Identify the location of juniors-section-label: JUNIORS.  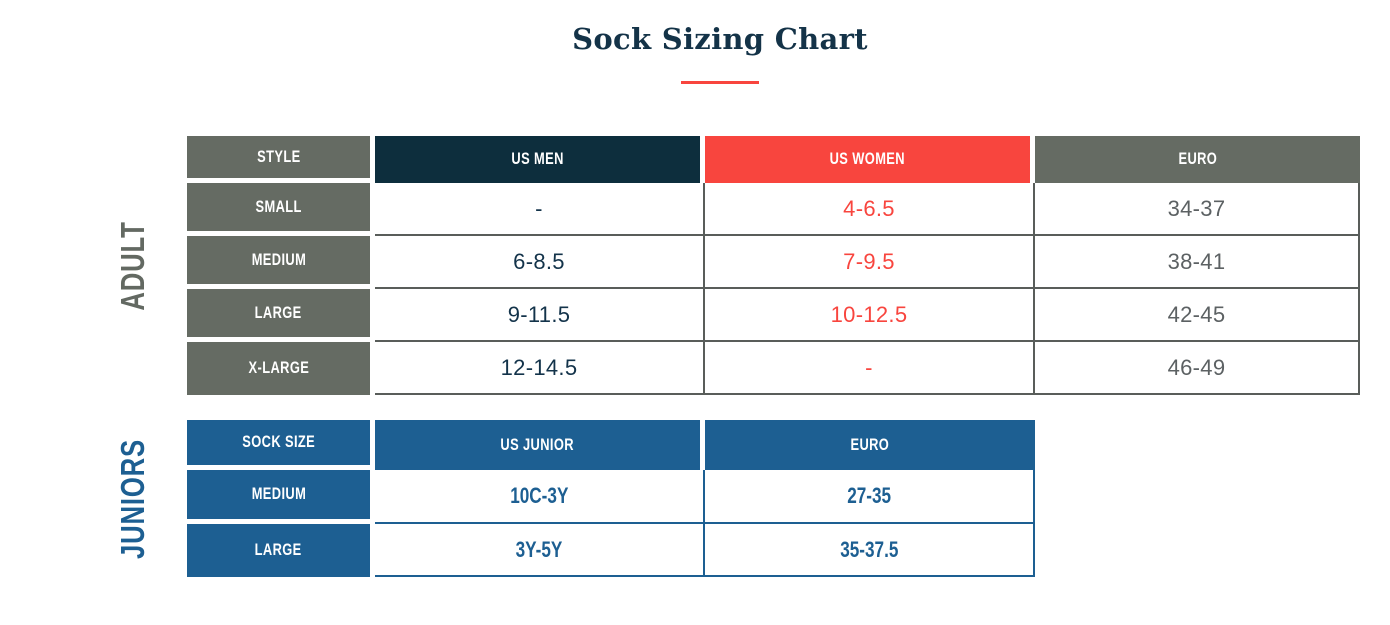
(93, 498).